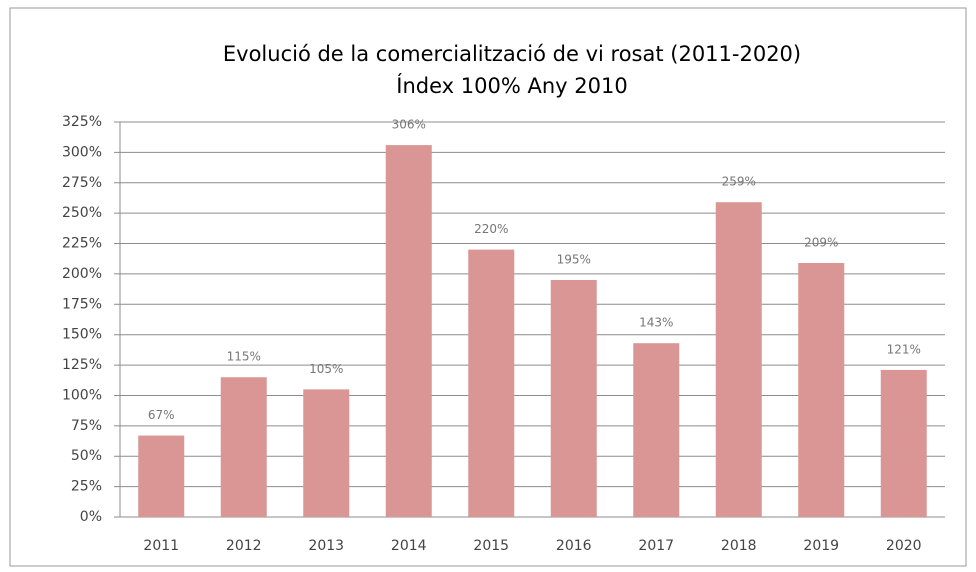 The image size is (976, 572). I want to click on y-tick-label: 325%, so click(82, 122).